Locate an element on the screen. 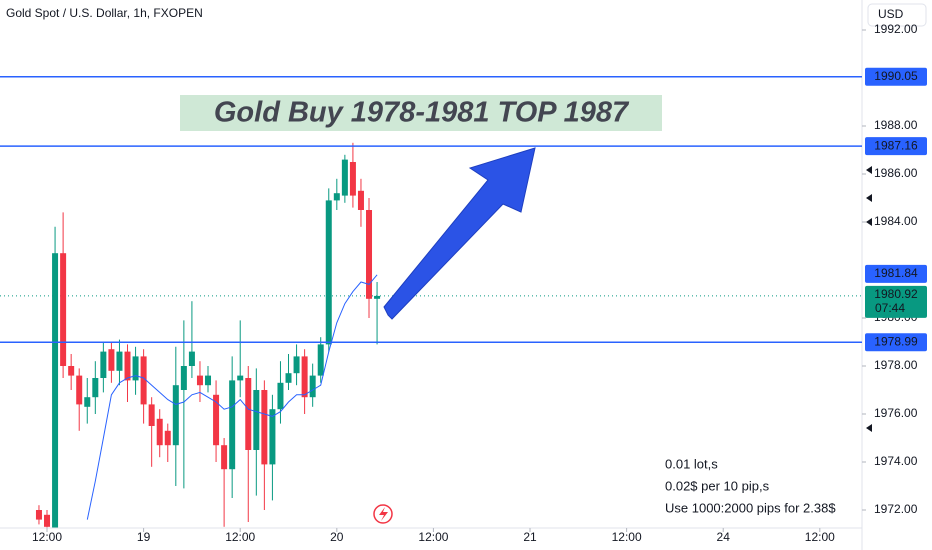 This screenshot has height=550, width=932. level-label: 1978.99 is located at coordinates (896, 341).